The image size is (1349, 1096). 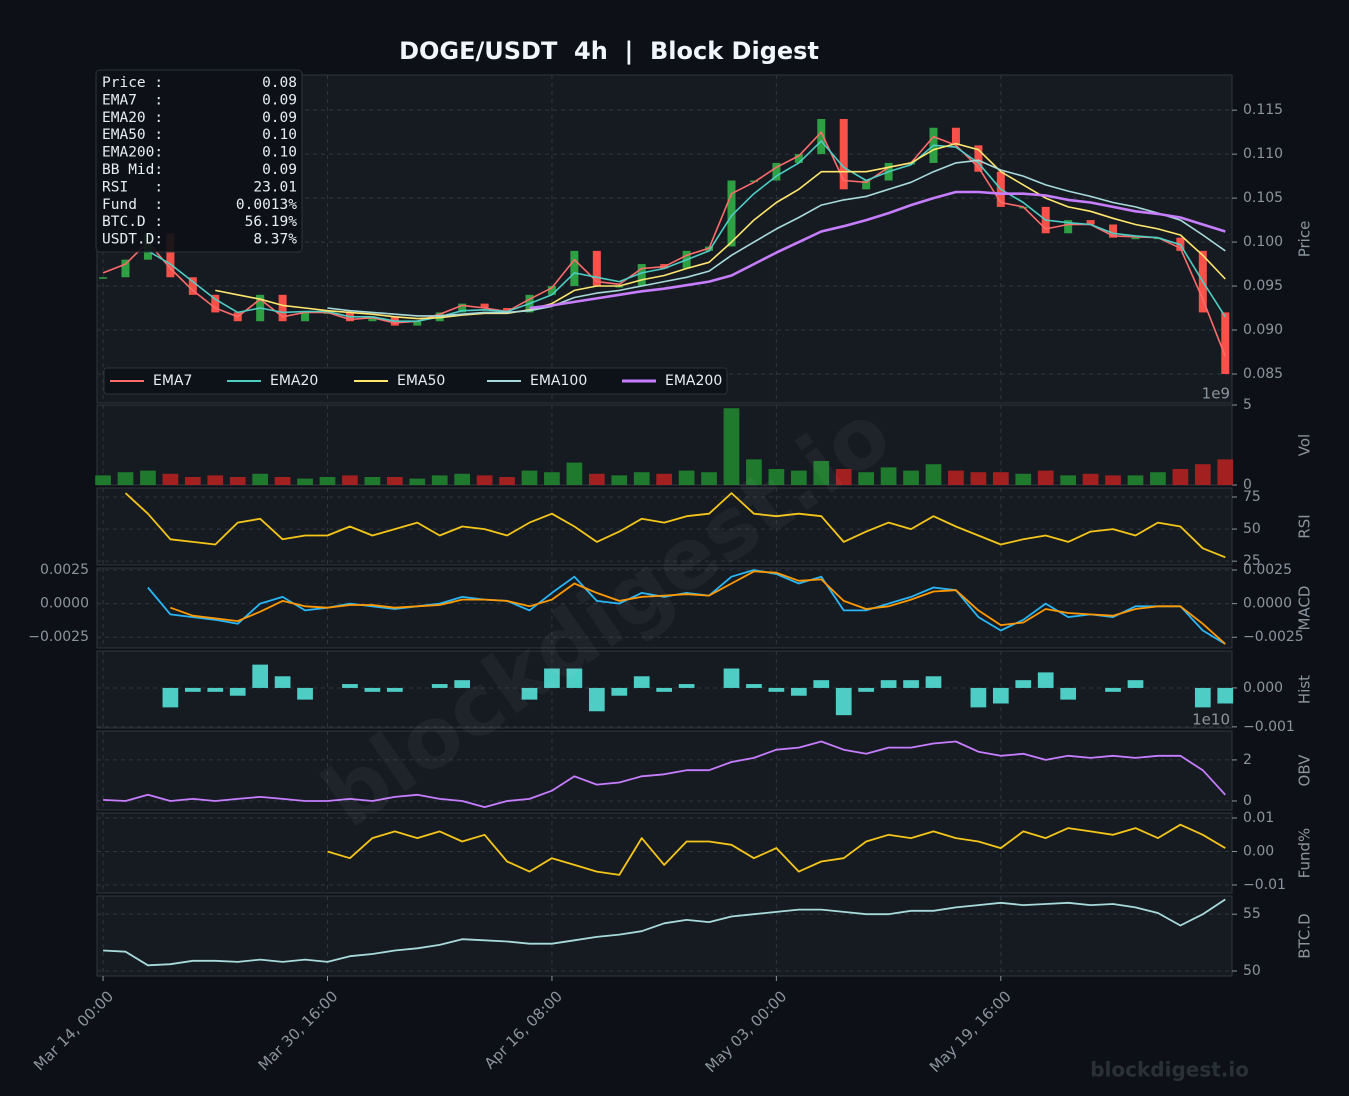 What do you see at coordinates (132, 83) in the screenshot?
I see `info-label: Price :` at bounding box center [132, 83].